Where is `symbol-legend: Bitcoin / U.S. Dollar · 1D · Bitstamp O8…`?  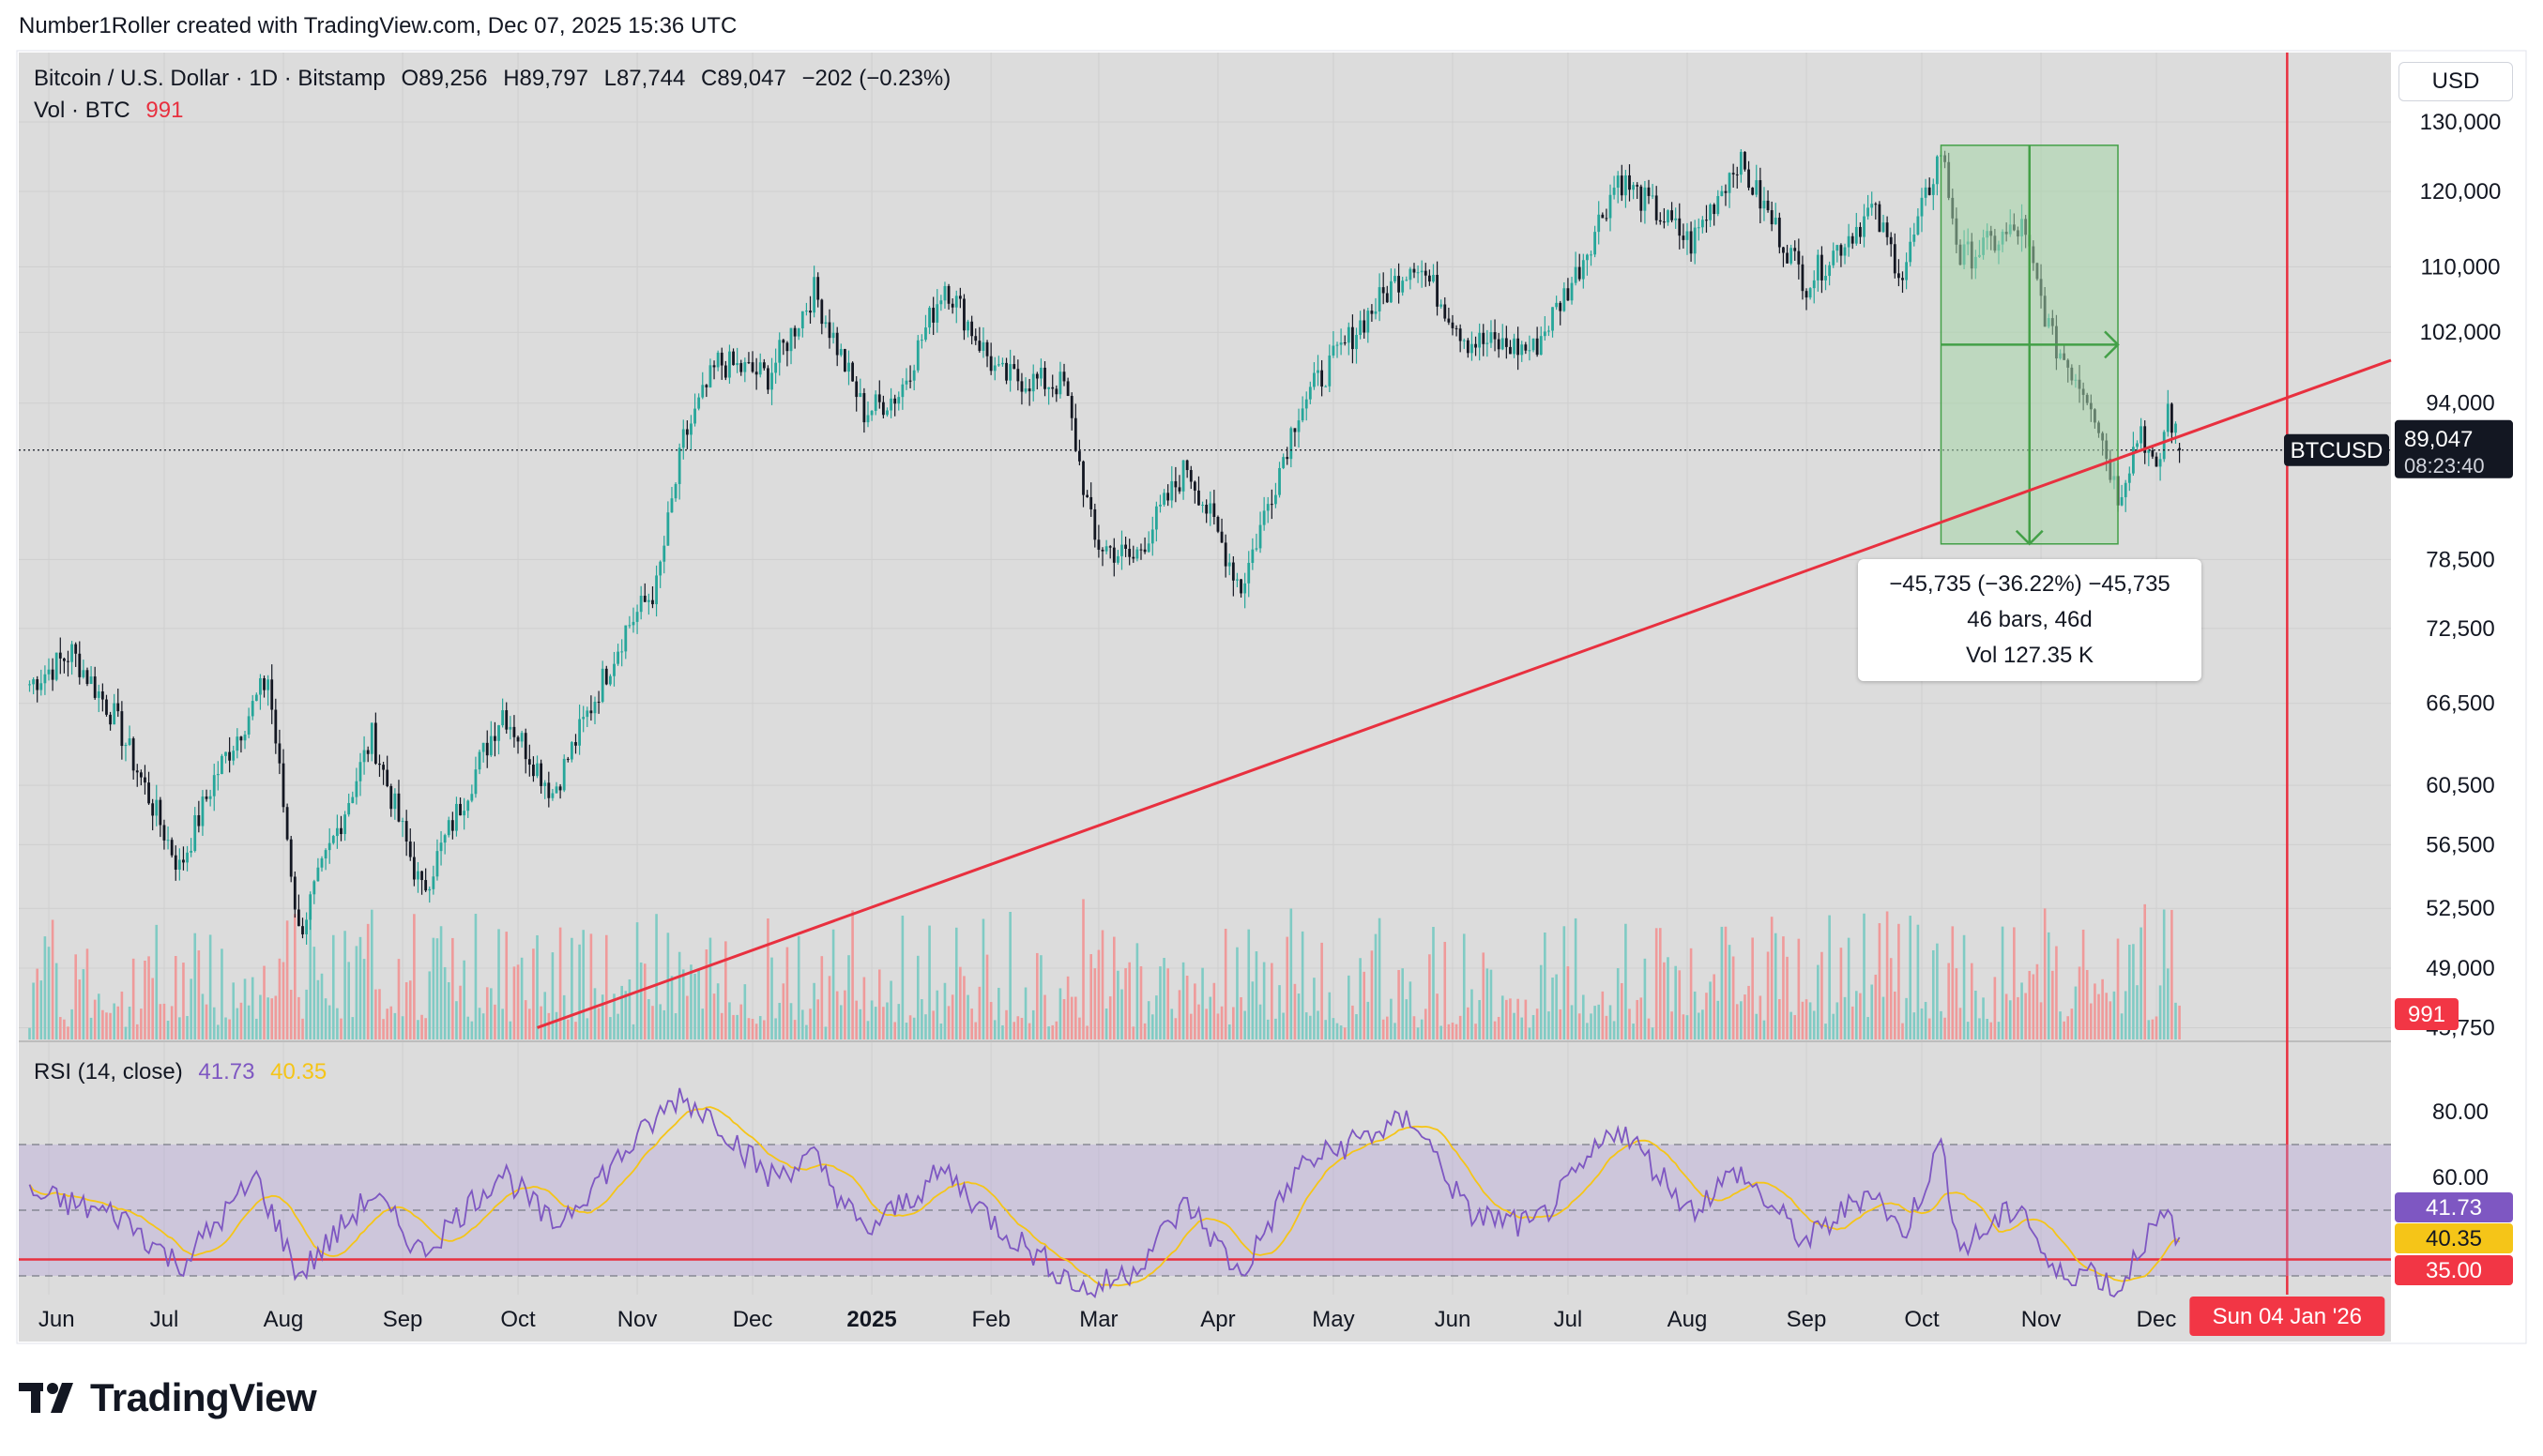 symbol-legend: Bitcoin / U.S. Dollar · 1D · Bitstamp O8… is located at coordinates (492, 79).